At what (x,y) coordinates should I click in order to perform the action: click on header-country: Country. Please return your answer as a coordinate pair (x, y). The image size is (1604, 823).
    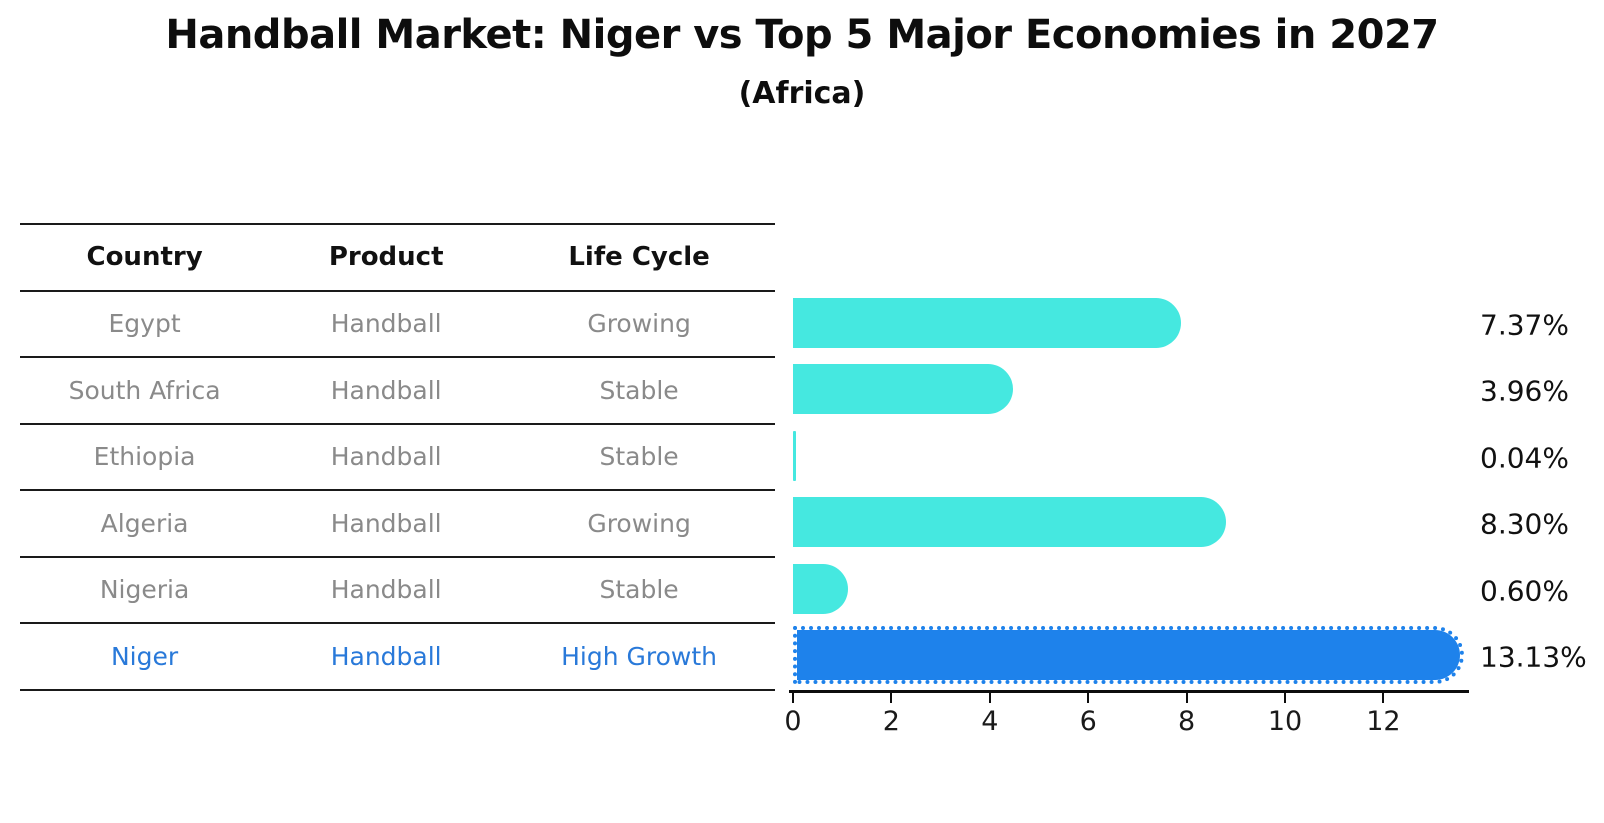
    Looking at the image, I should click on (144, 257).